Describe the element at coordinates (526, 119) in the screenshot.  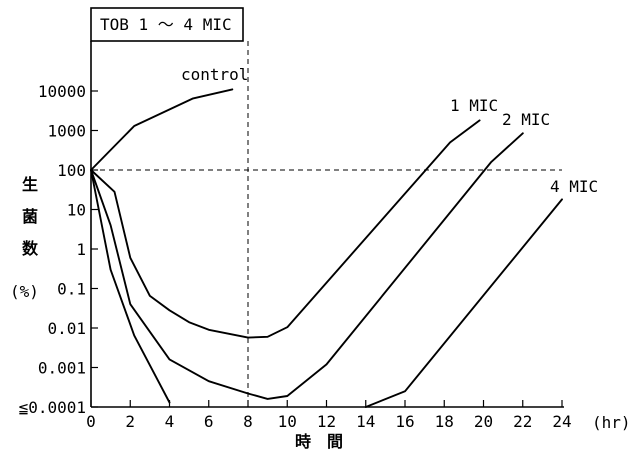
I see `series-label-2-mic: 2 MIC` at that location.